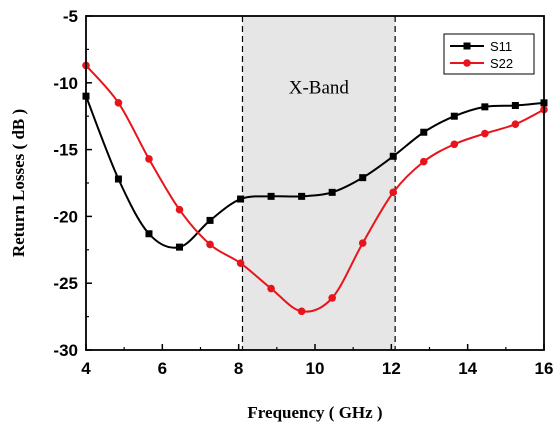 Image resolution: width=558 pixels, height=429 pixels. I want to click on legend-label-s22: S22, so click(501, 63).